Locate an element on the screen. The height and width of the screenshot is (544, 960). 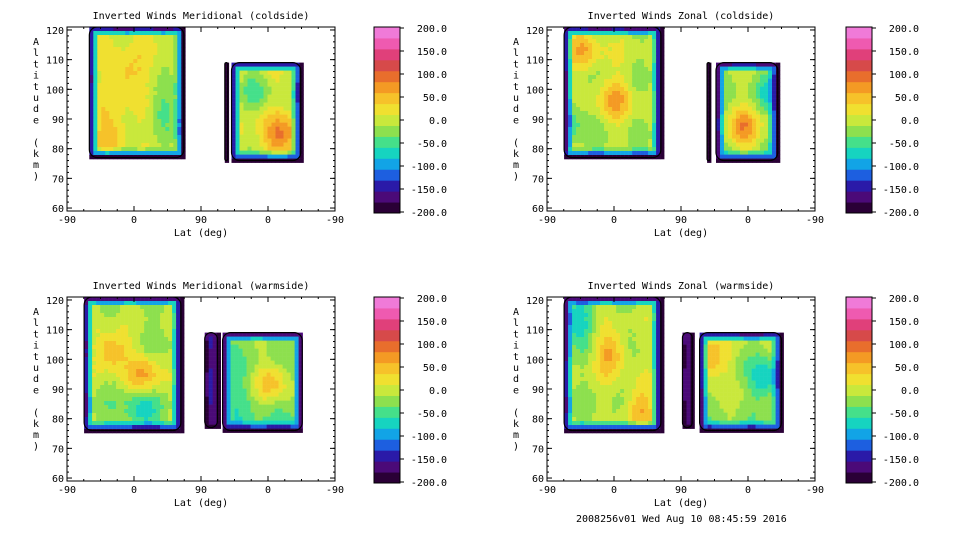
chart-title: Inverted Winds Meridional (coldside) is located at coordinates (201, 16).